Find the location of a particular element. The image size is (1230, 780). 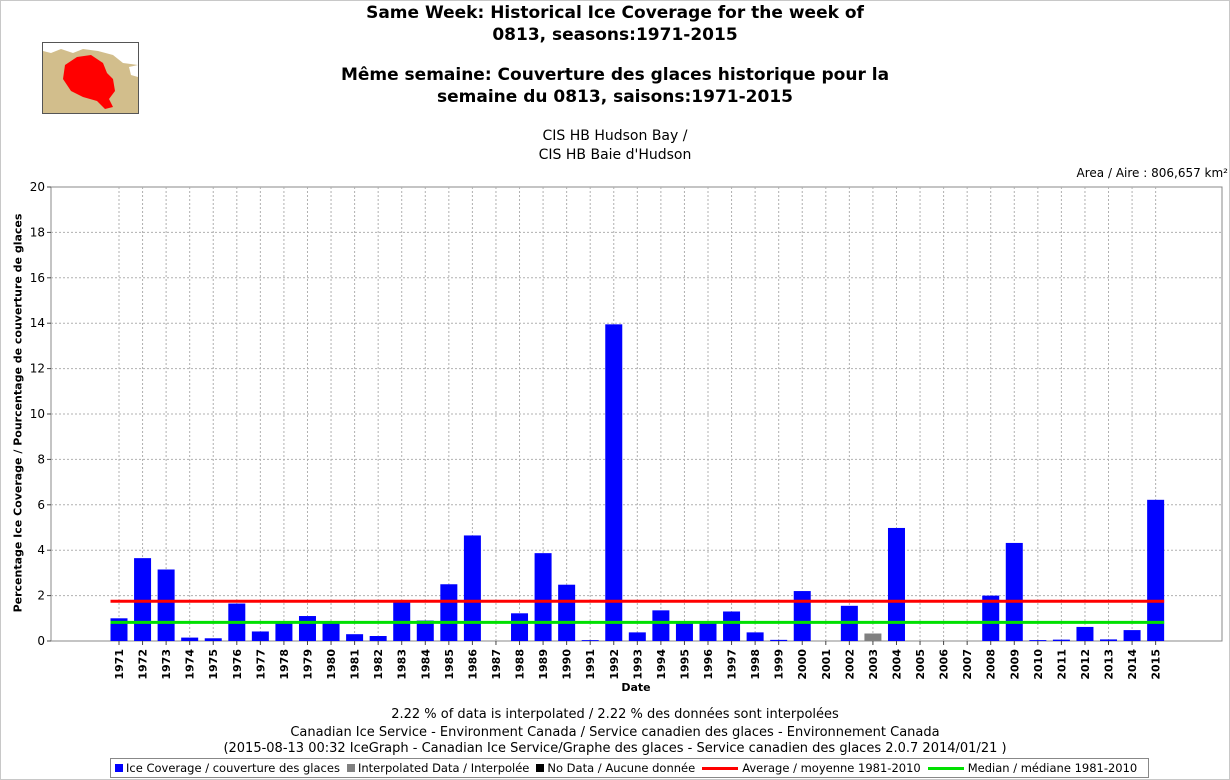

x-tick-label: 1997 is located at coordinates (732, 664).